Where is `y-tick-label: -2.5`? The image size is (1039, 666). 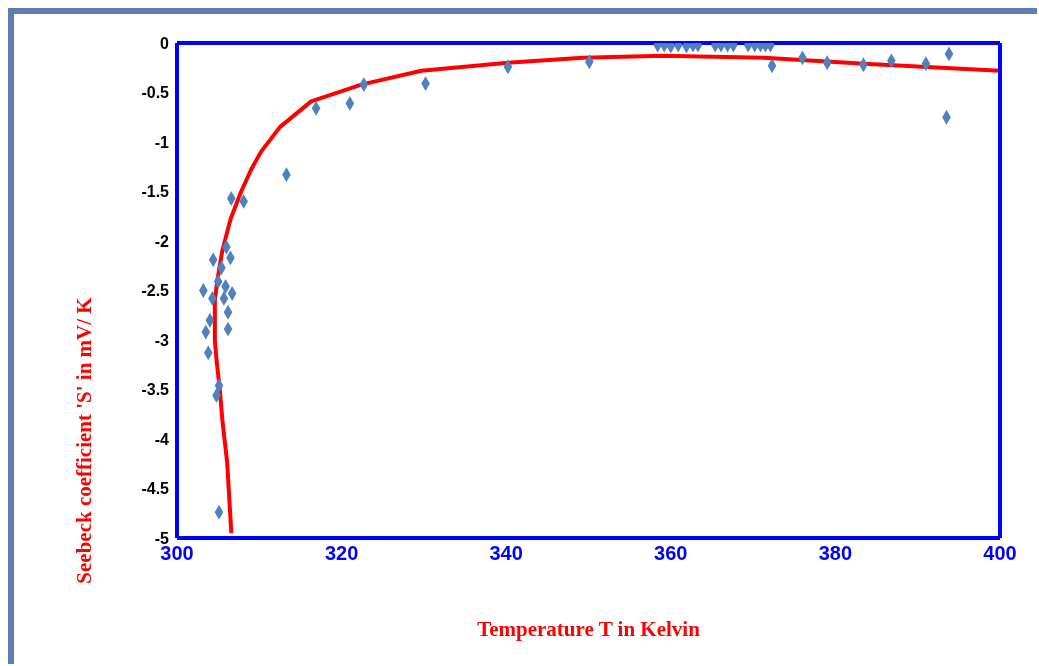 y-tick-label: -2.5 is located at coordinates (155, 291).